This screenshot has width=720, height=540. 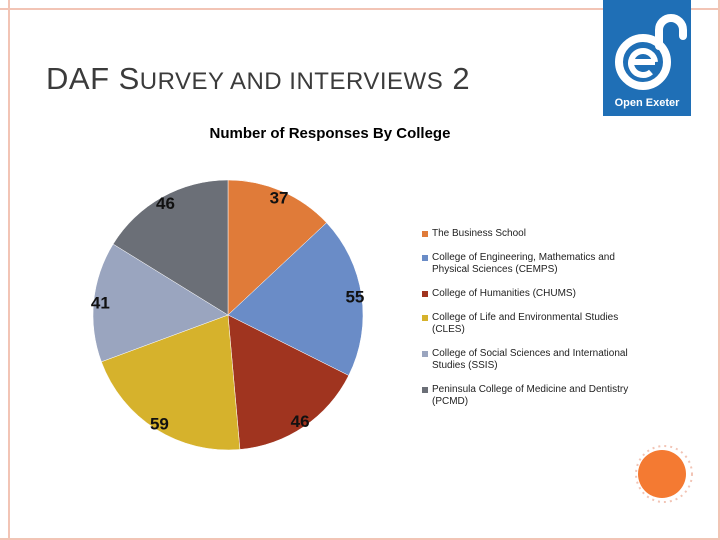 I want to click on slide-title: DAF SURVEY AND INTERVIEWS 2, so click(x=258, y=78).